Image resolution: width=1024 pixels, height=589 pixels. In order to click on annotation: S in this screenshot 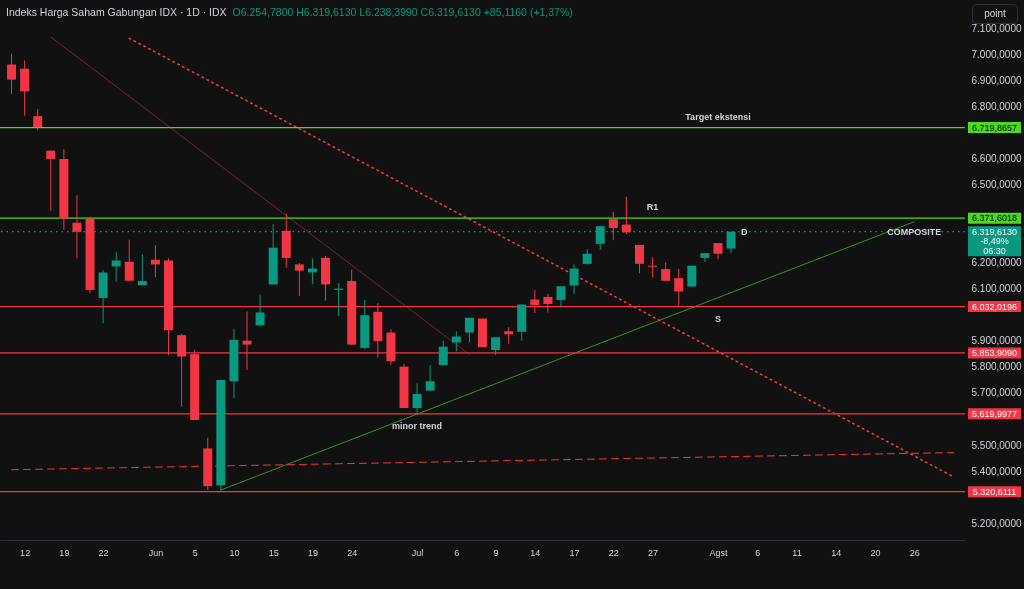, I will do `click(717, 318)`.